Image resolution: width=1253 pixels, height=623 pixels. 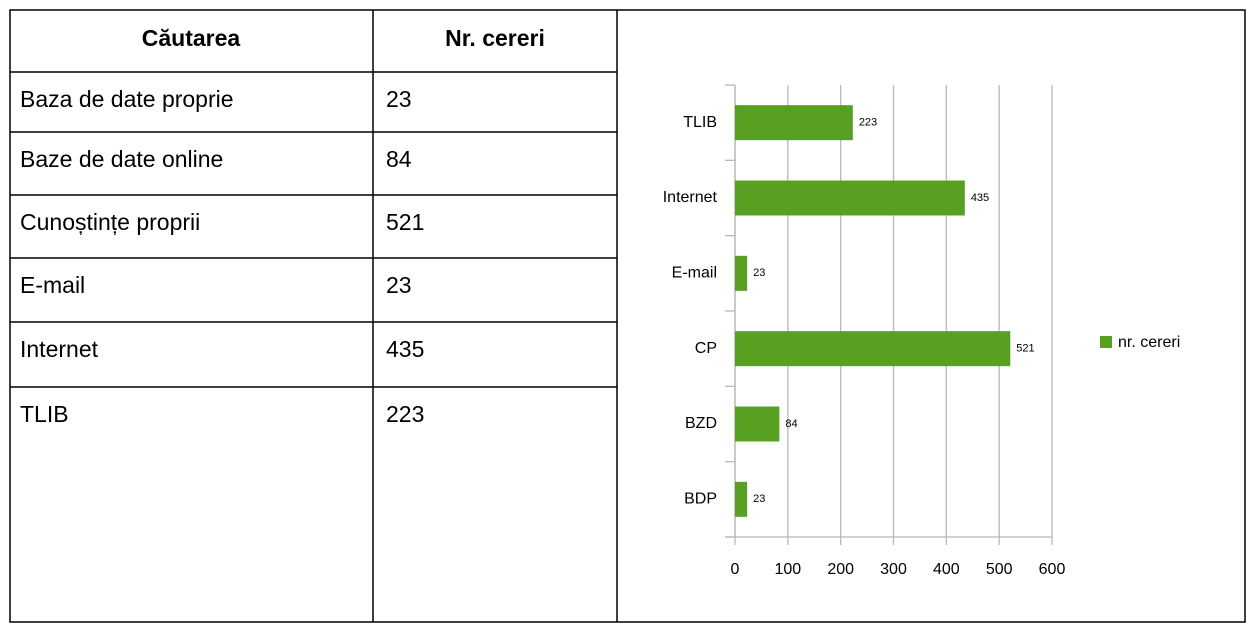 I want to click on x-tick-label: 100, so click(x=787, y=569).